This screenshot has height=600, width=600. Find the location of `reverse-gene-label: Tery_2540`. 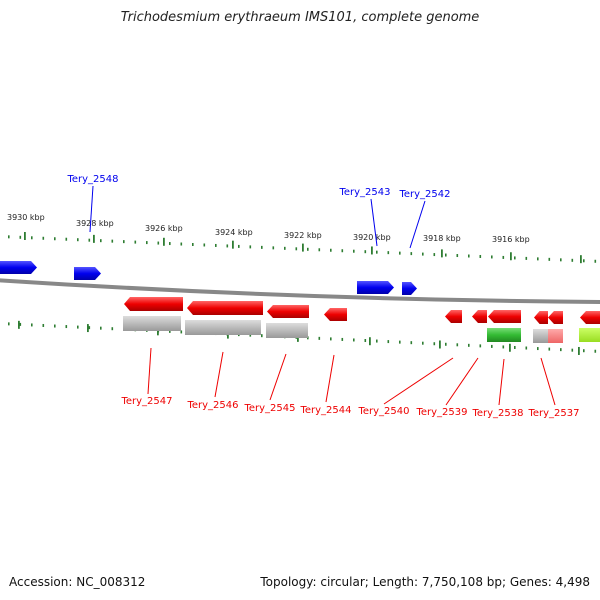

reverse-gene-label: Tery_2540 is located at coordinates (383, 411).